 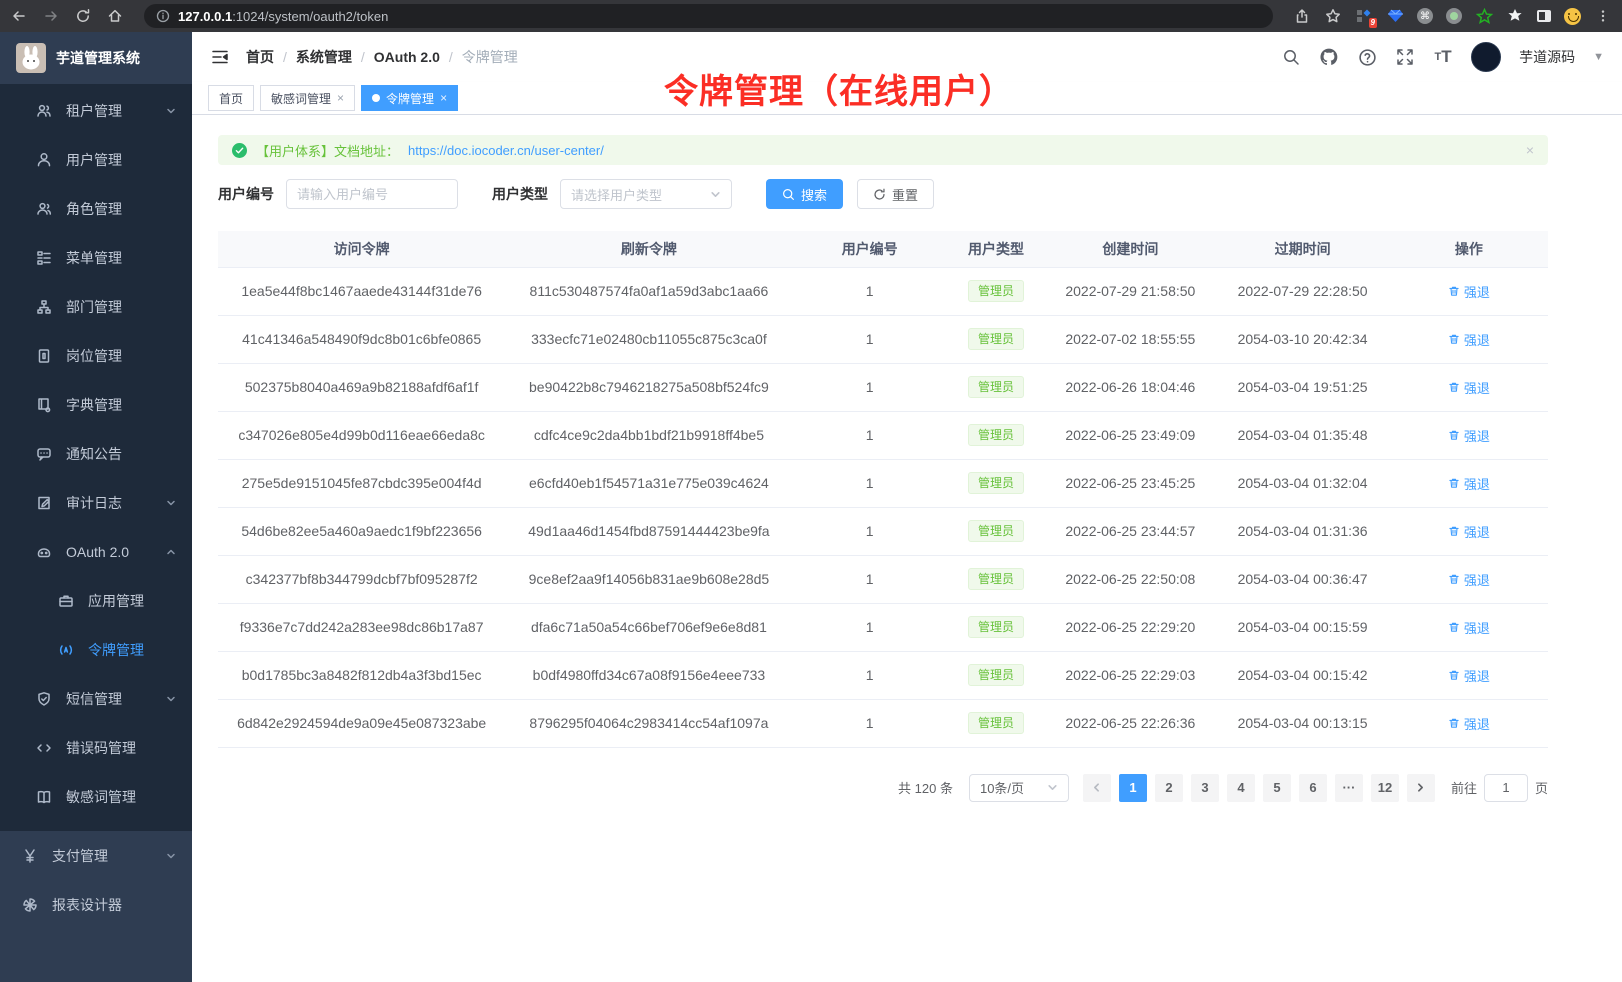 I want to click on sidebar-item-tenant: 租户管理, so click(x=96, y=110).